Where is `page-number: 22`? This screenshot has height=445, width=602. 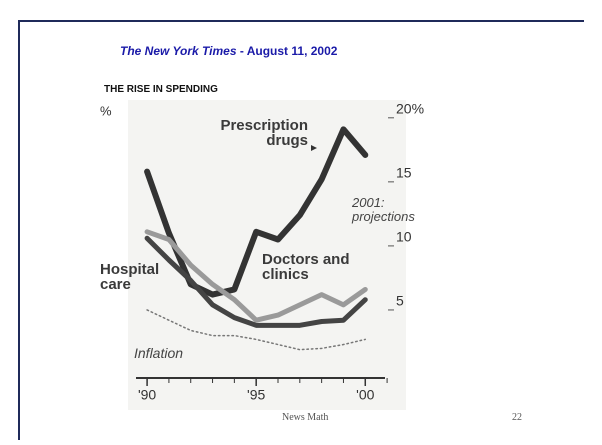
page-number: 22 is located at coordinates (517, 417).